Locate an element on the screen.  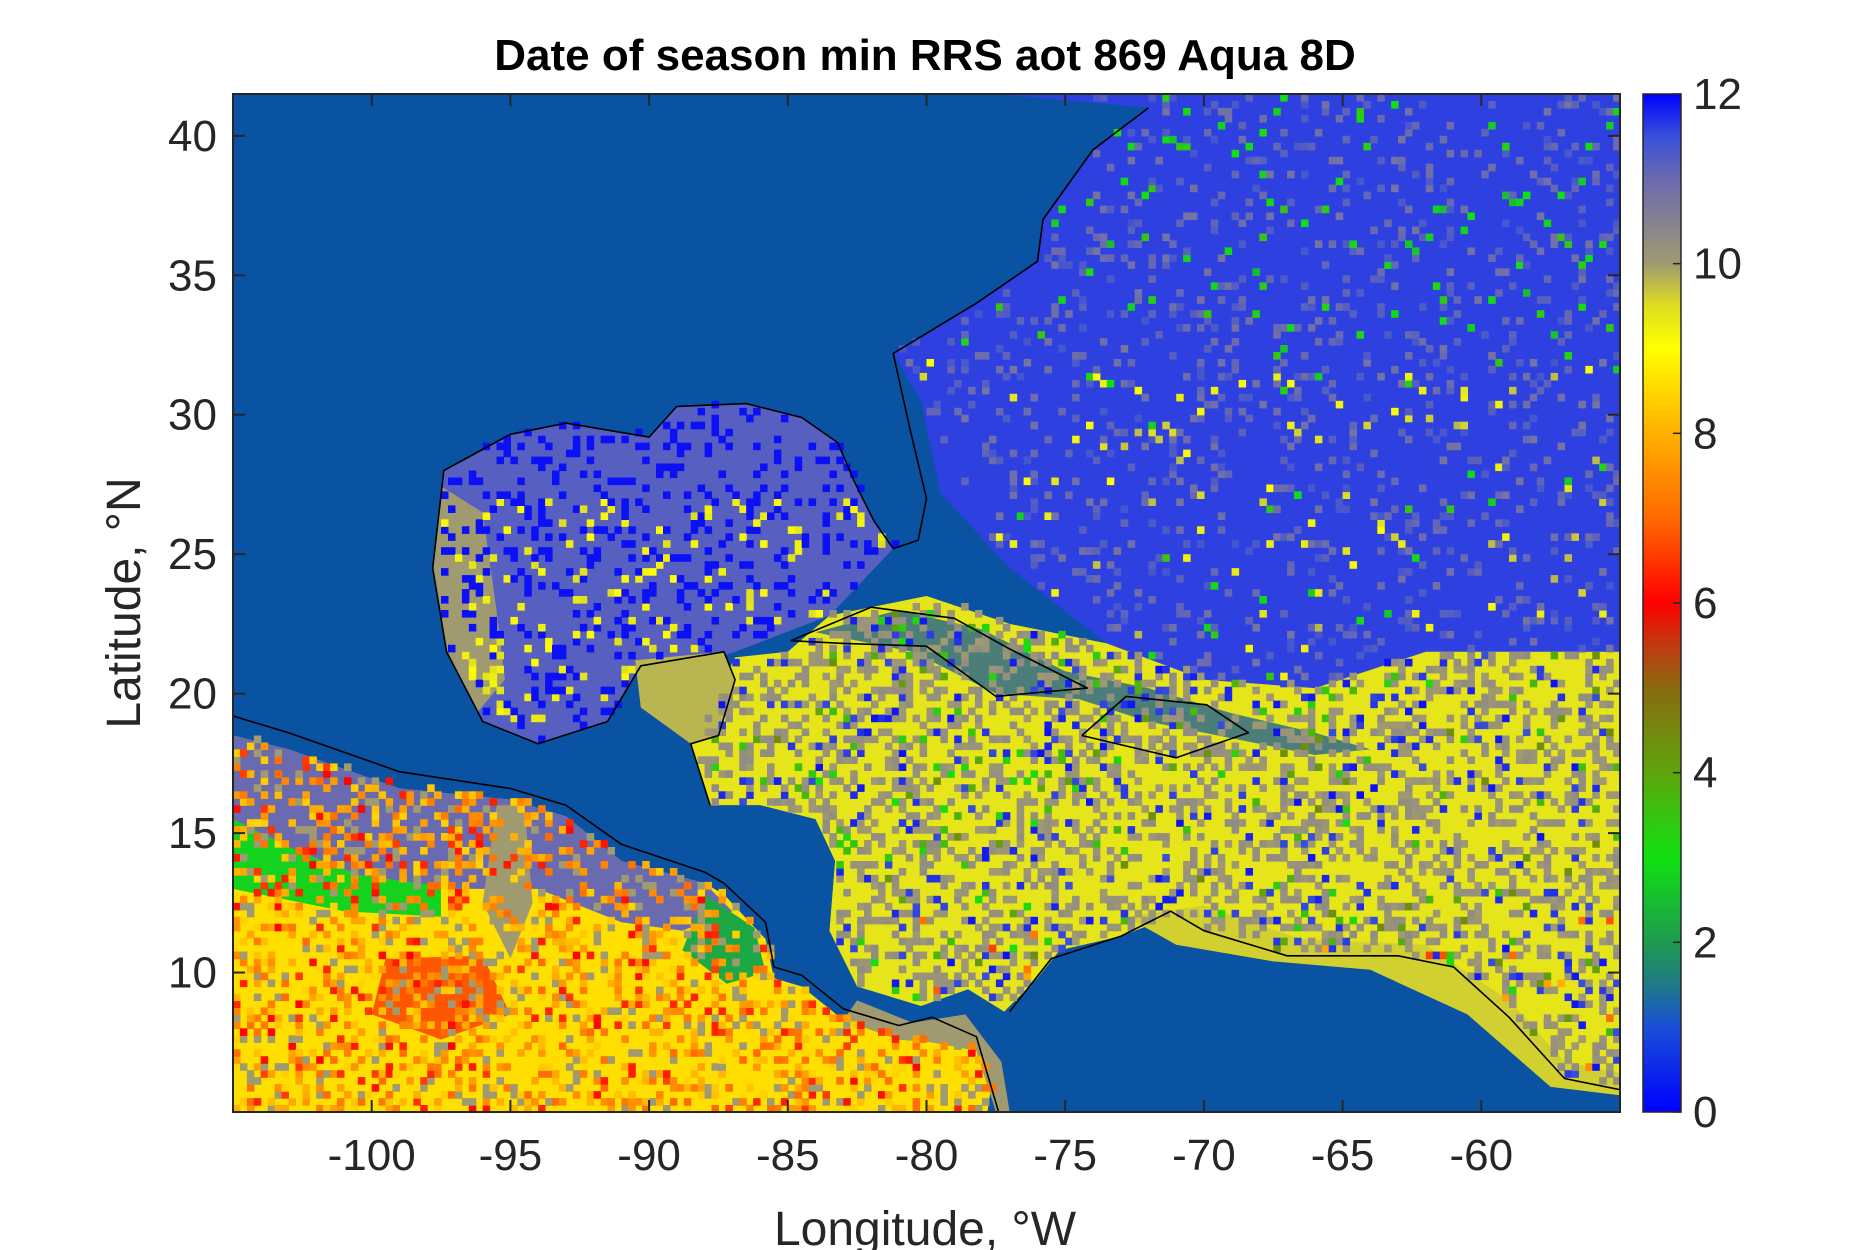
colorbar: 0 2 4 6 8 10 12 is located at coordinates (1692, 603).